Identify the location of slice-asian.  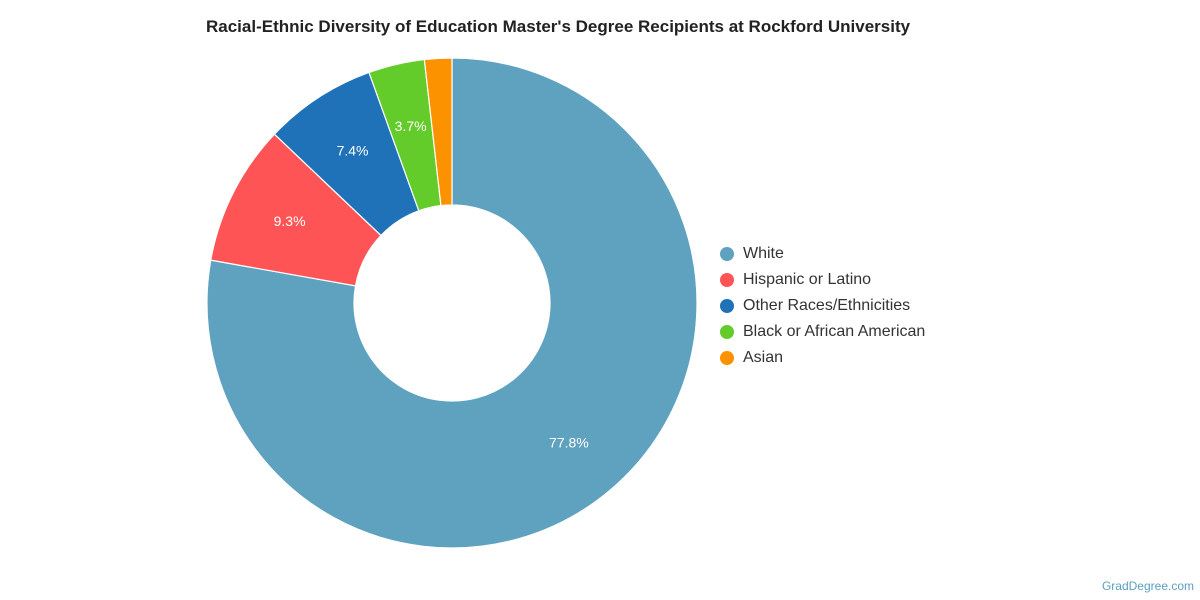
(438, 132).